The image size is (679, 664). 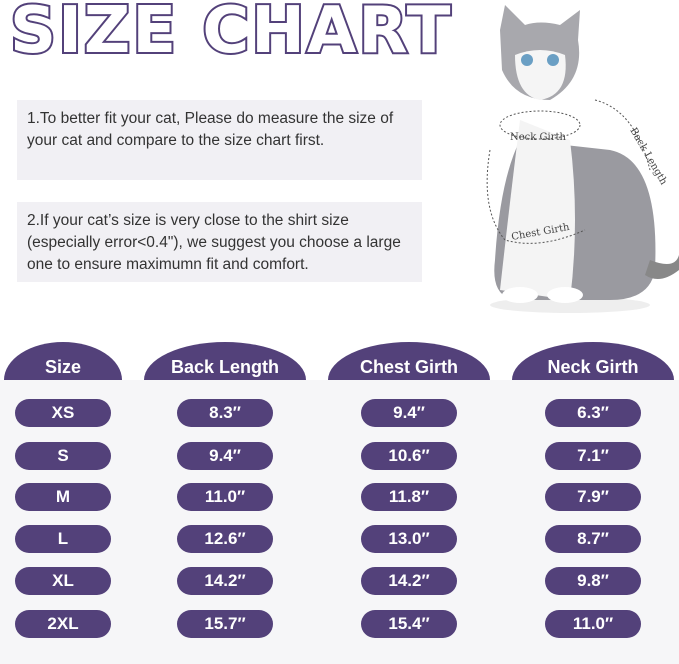 What do you see at coordinates (538, 137) in the screenshot?
I see `neck-girth-label: Neck Girth` at bounding box center [538, 137].